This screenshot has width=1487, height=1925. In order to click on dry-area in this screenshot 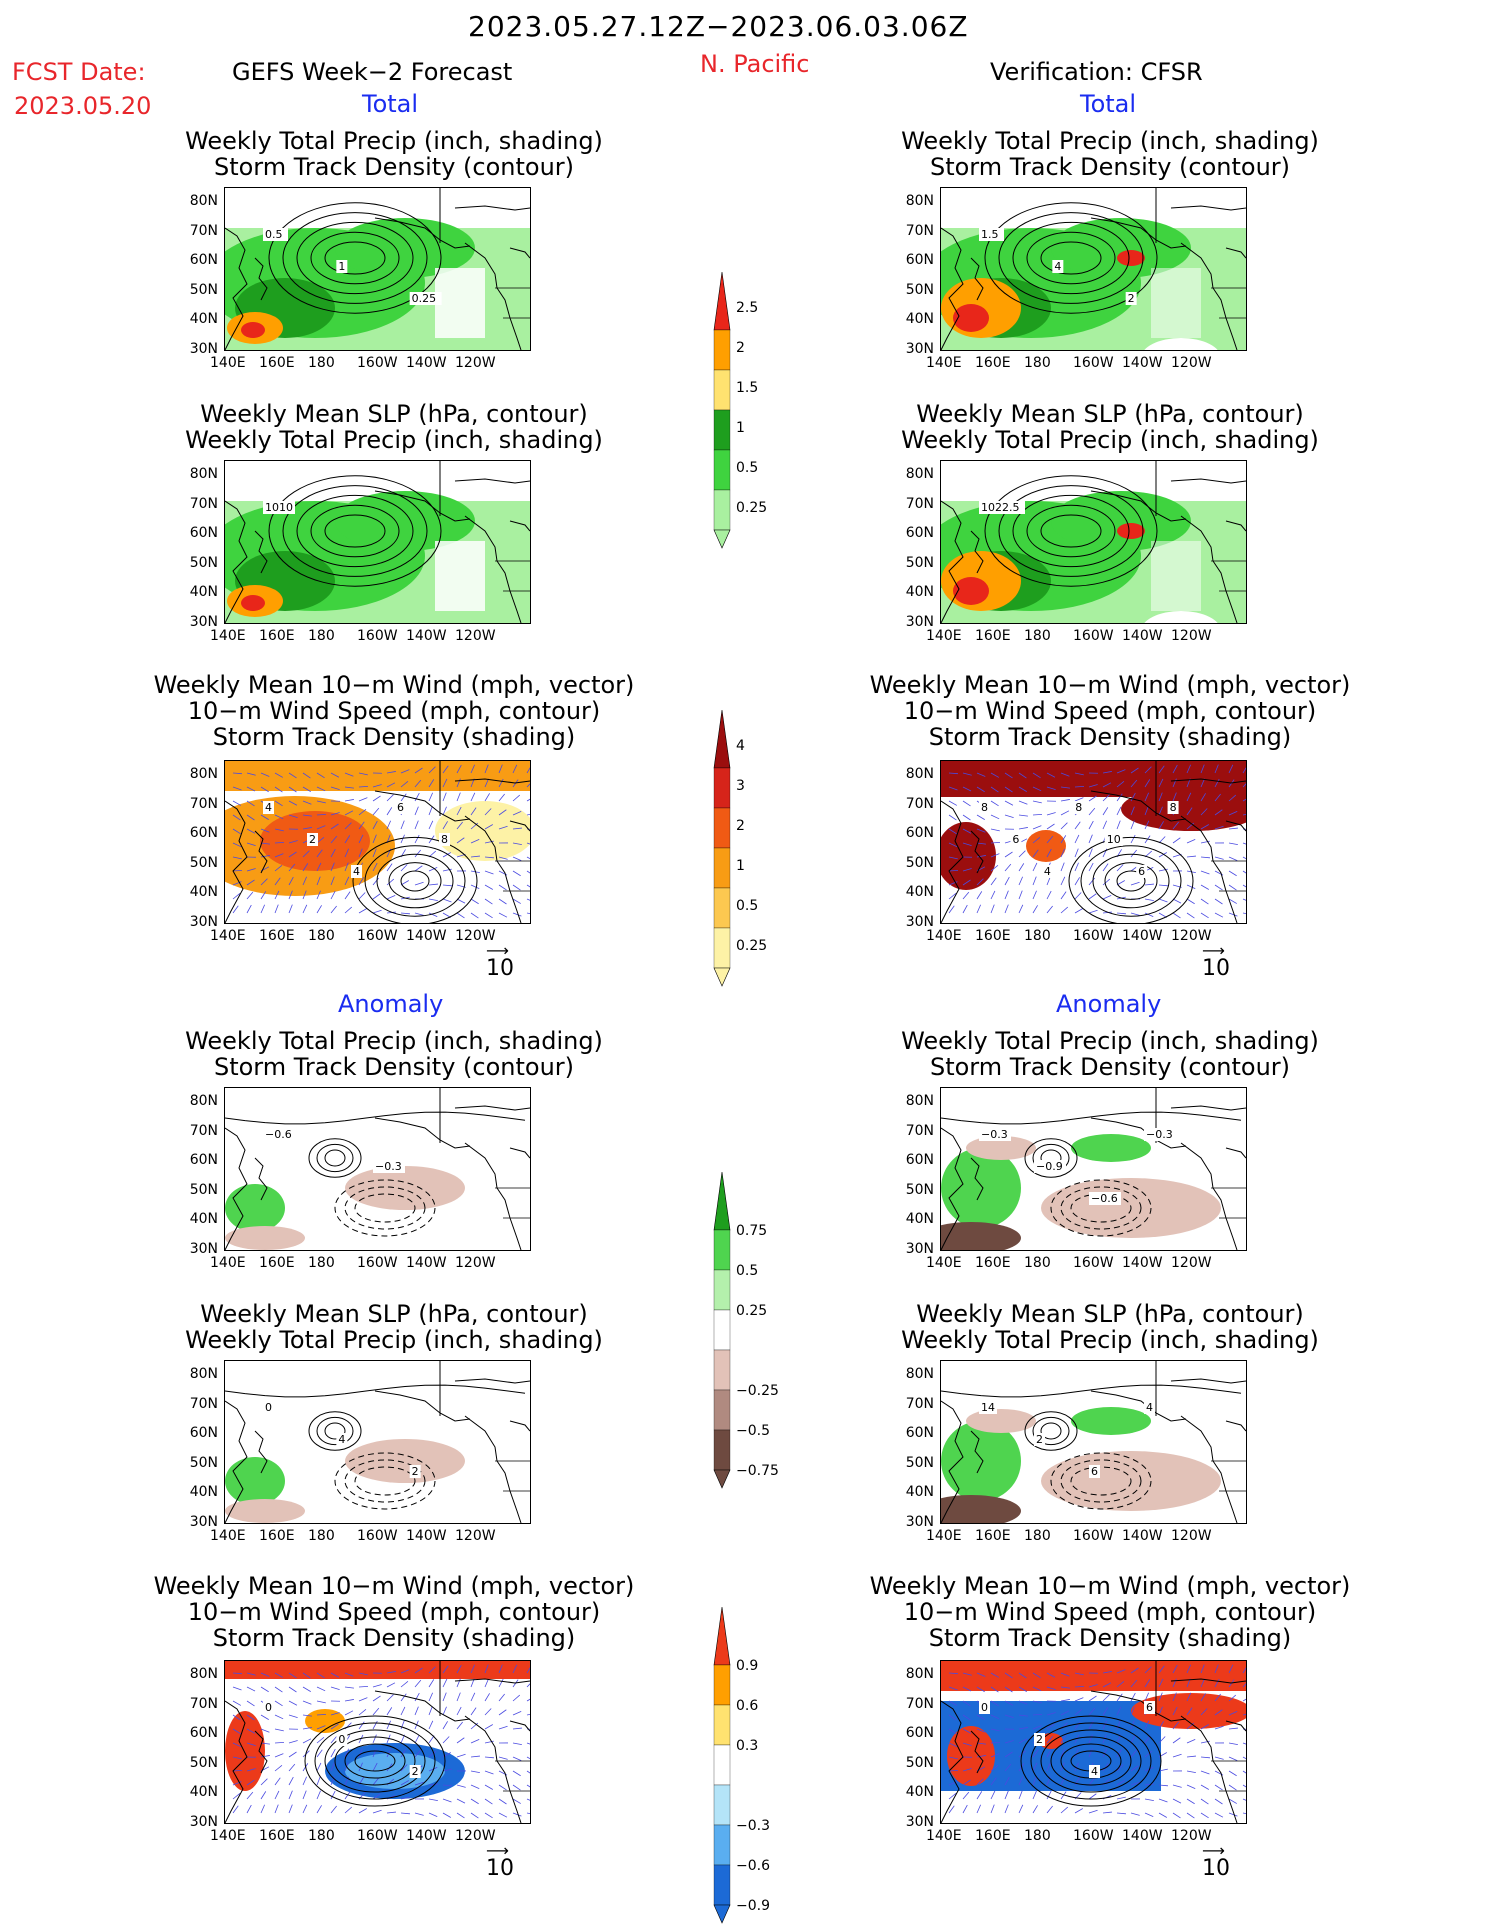, I will do `click(1181, 344)`.